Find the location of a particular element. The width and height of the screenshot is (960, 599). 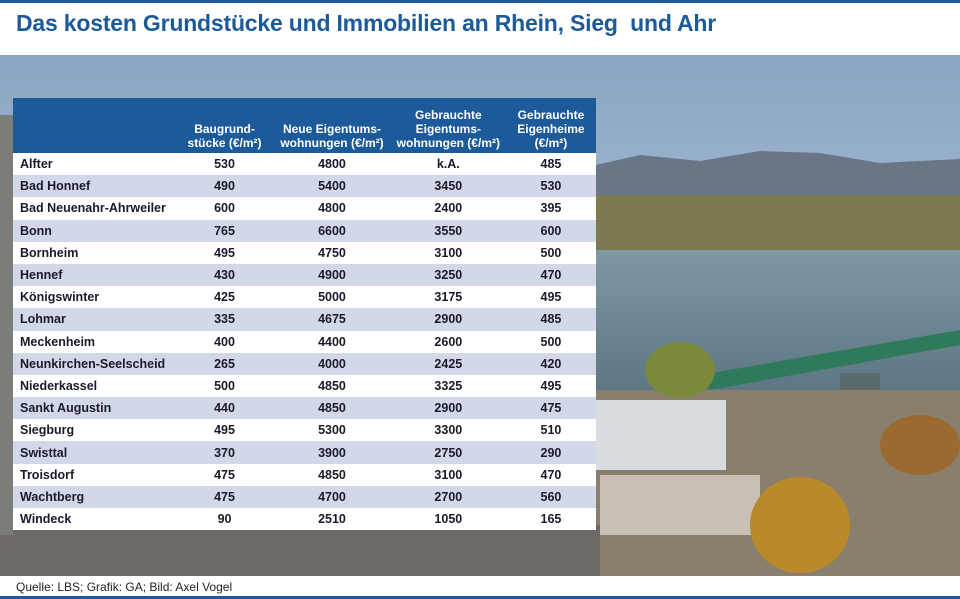

cell: 5300 is located at coordinates (332, 430).